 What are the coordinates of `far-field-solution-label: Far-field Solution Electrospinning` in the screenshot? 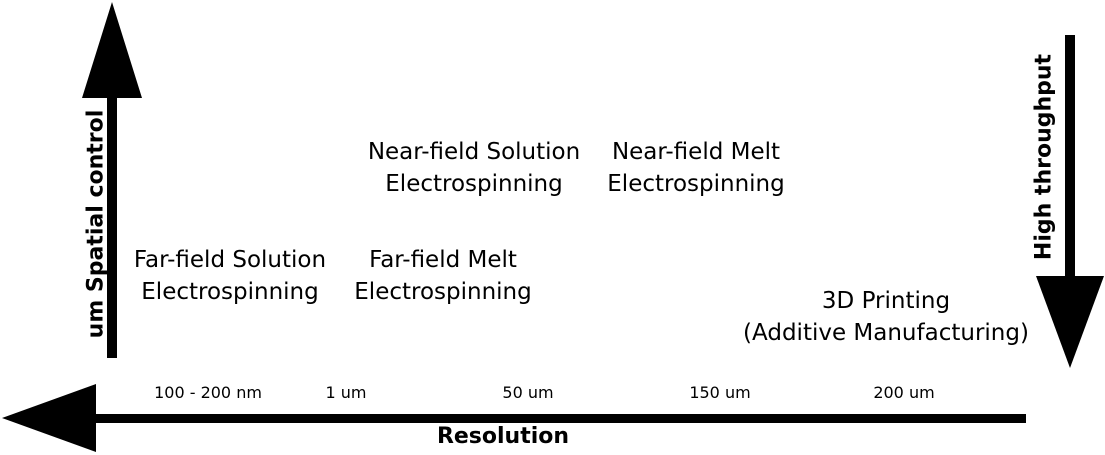 It's located at (230, 276).